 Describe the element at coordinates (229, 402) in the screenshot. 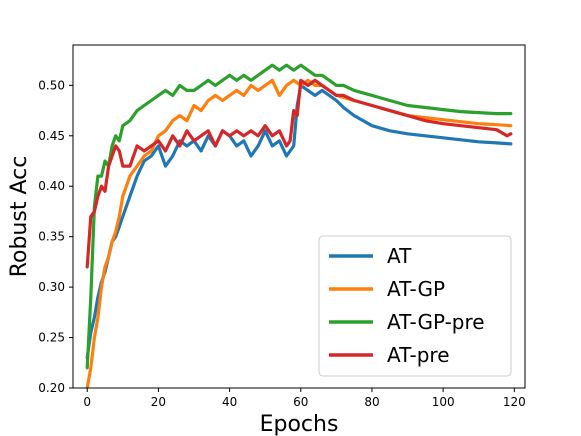

I see `x-tick-label: 40` at that location.